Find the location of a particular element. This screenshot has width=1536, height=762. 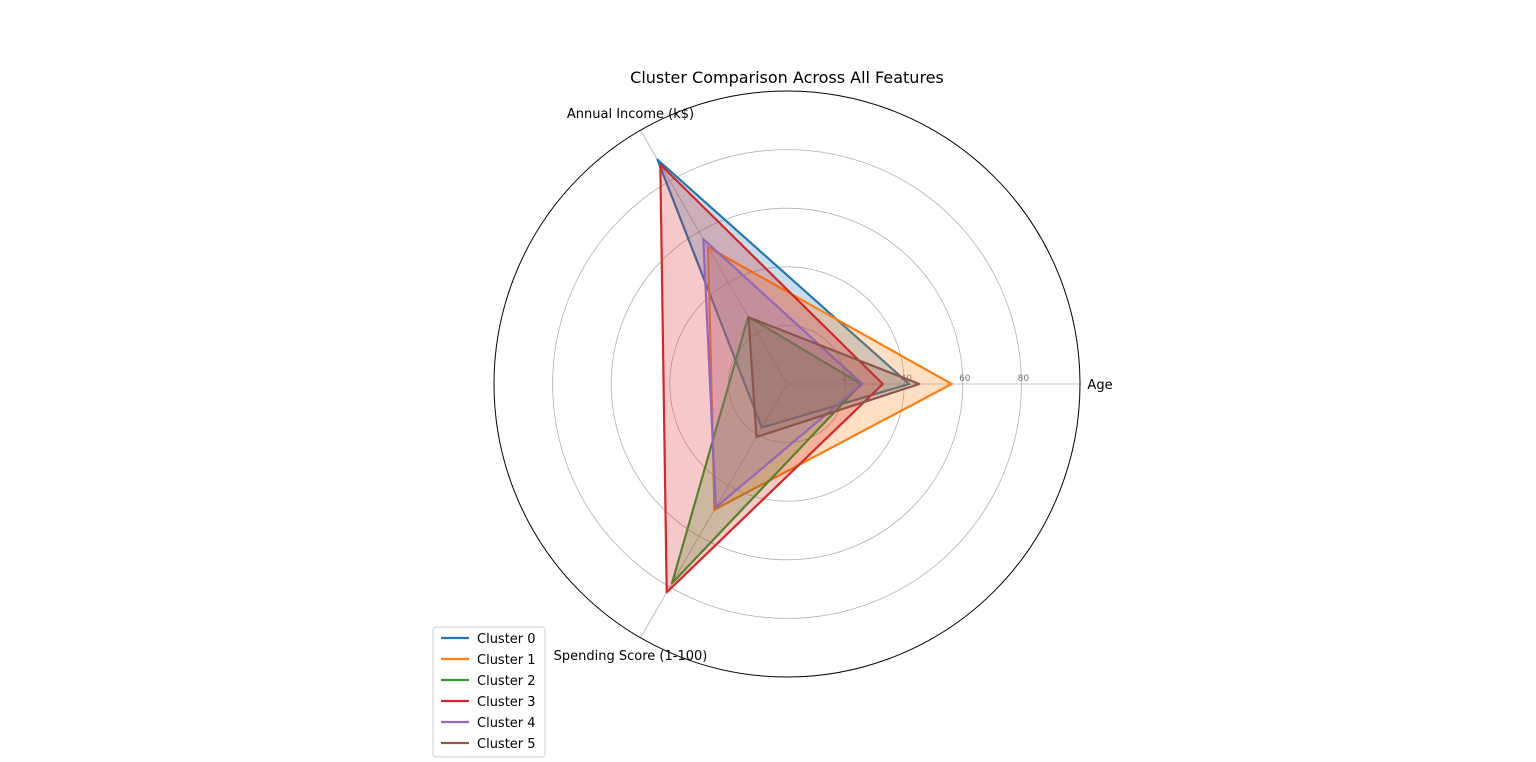

rtick-label-0: 20 is located at coordinates (848, 379).